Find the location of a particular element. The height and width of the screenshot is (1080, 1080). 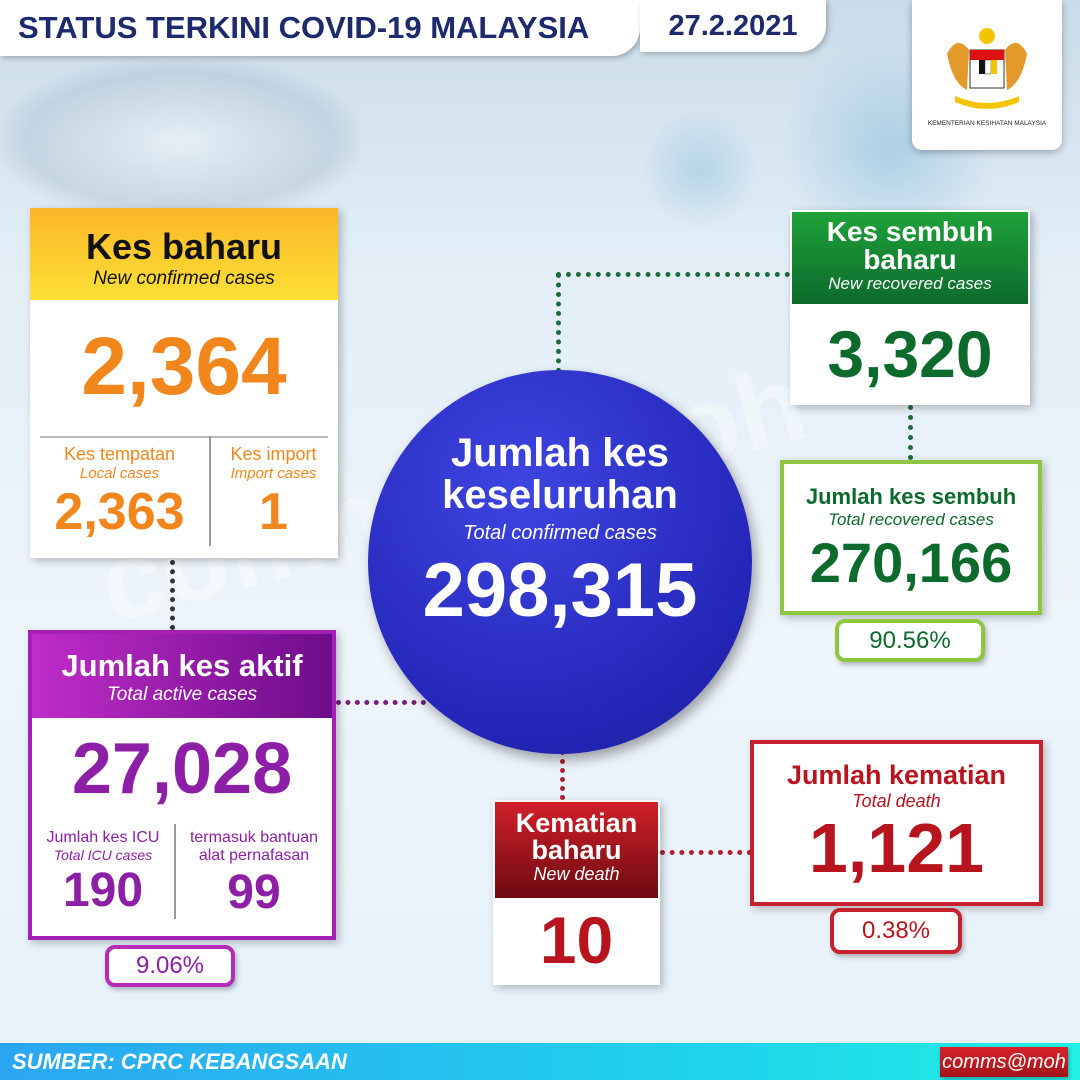

death-percent: 0.38% is located at coordinates (896, 931).